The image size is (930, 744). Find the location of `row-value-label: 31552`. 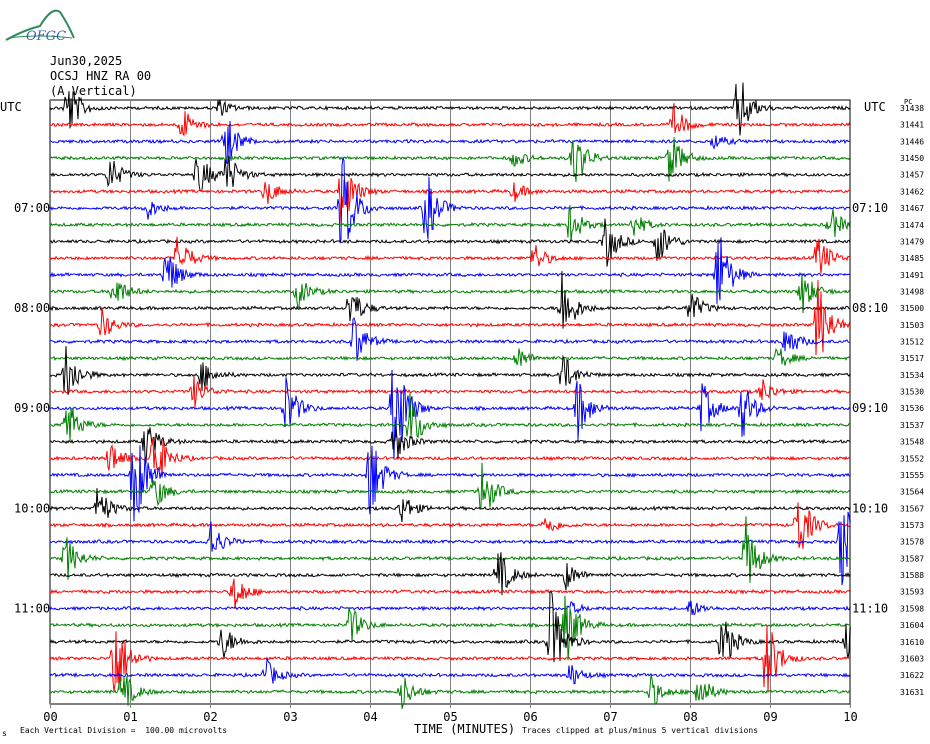

row-value-label: 31552 is located at coordinates (912, 458).